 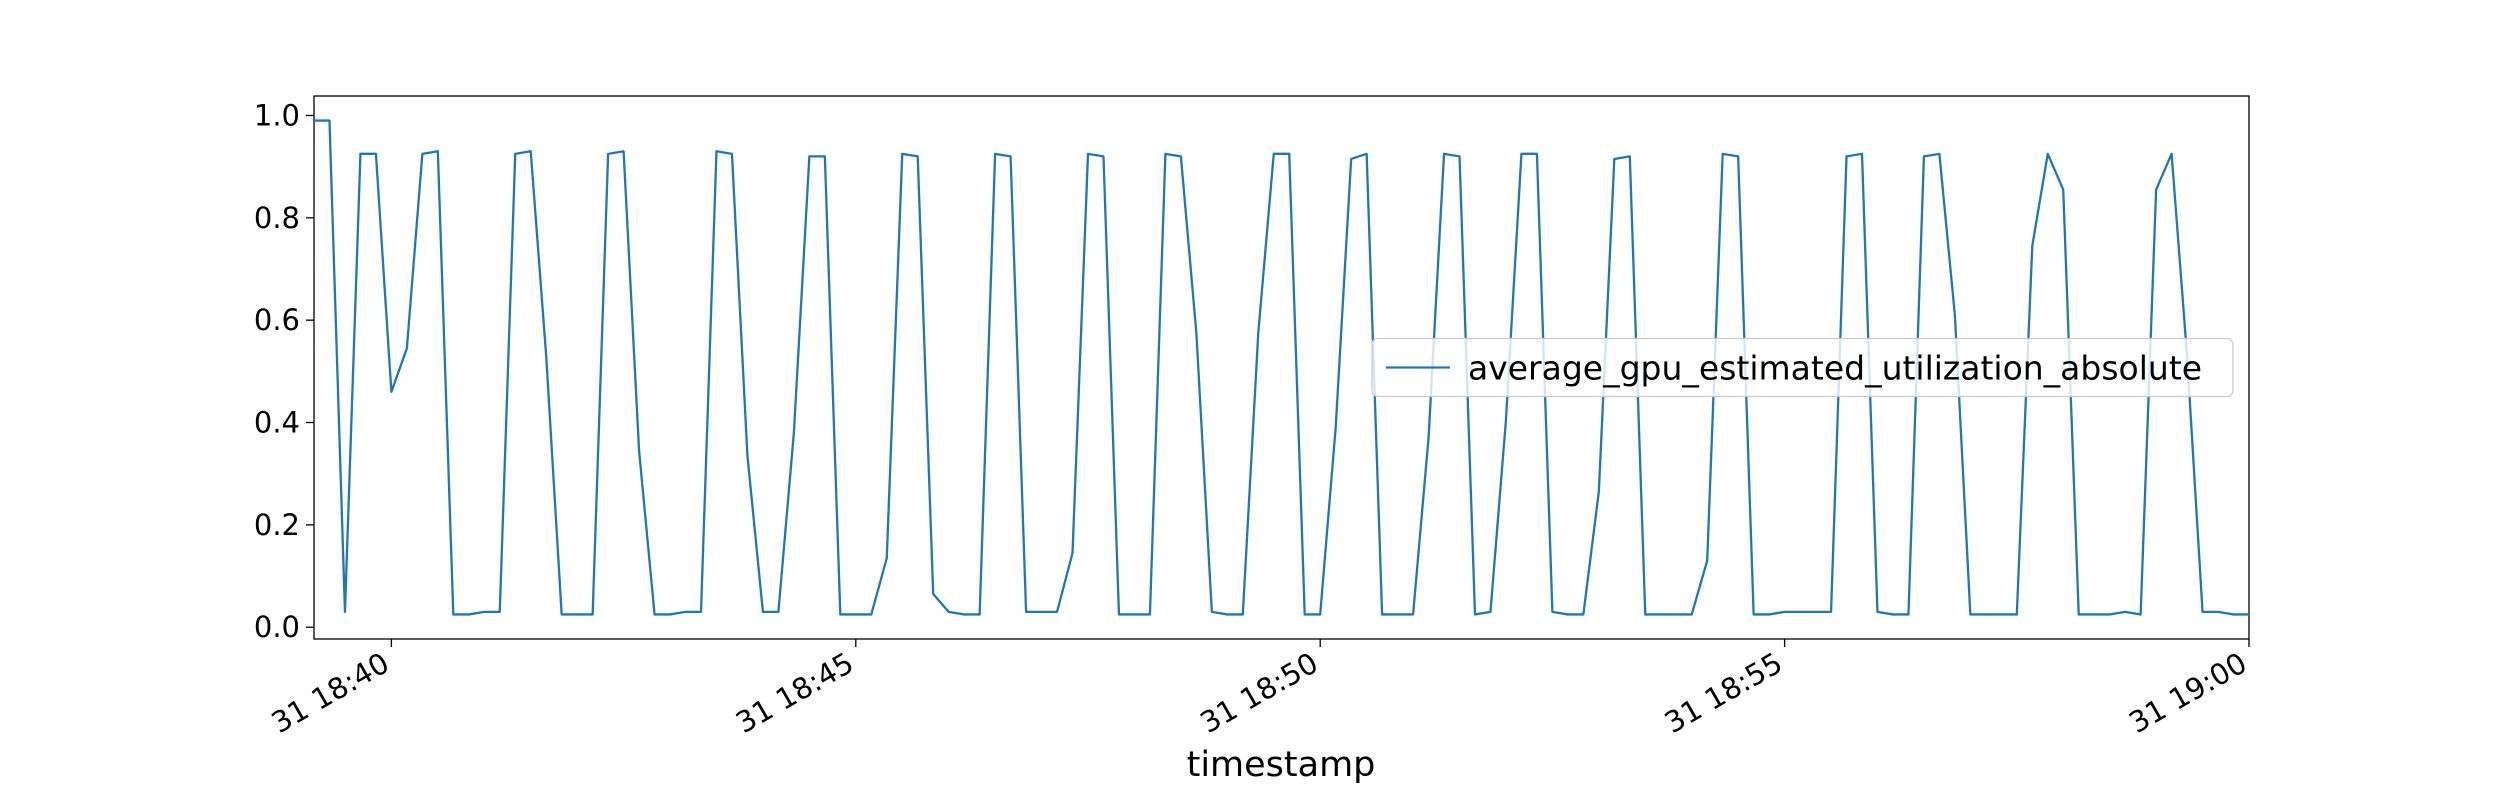 I want to click on y-tick-label: 0.4, so click(x=277, y=423).